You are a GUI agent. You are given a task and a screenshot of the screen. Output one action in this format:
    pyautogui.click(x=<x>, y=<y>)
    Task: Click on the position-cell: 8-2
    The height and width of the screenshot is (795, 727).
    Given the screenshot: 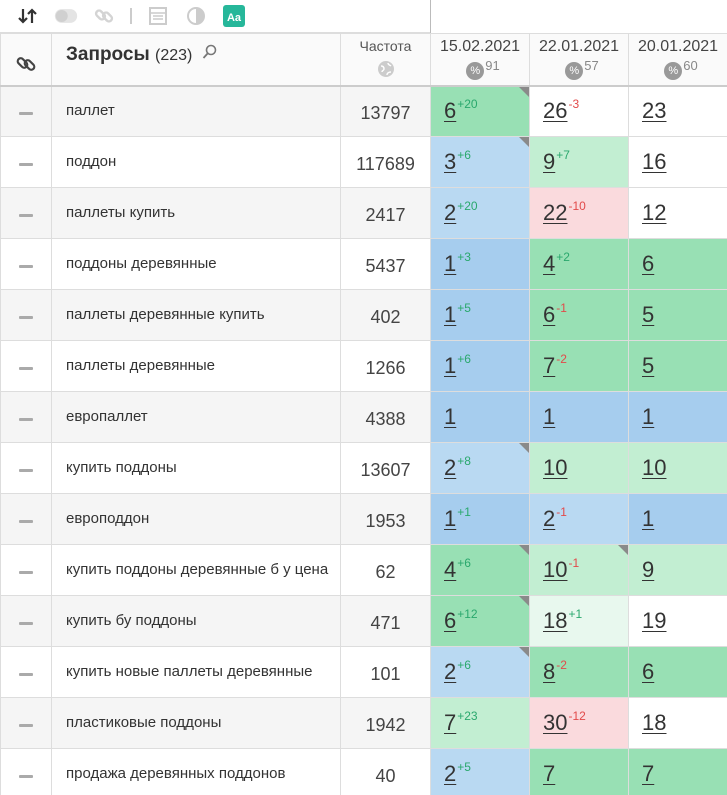 What is the action you would take?
    pyautogui.click(x=579, y=672)
    